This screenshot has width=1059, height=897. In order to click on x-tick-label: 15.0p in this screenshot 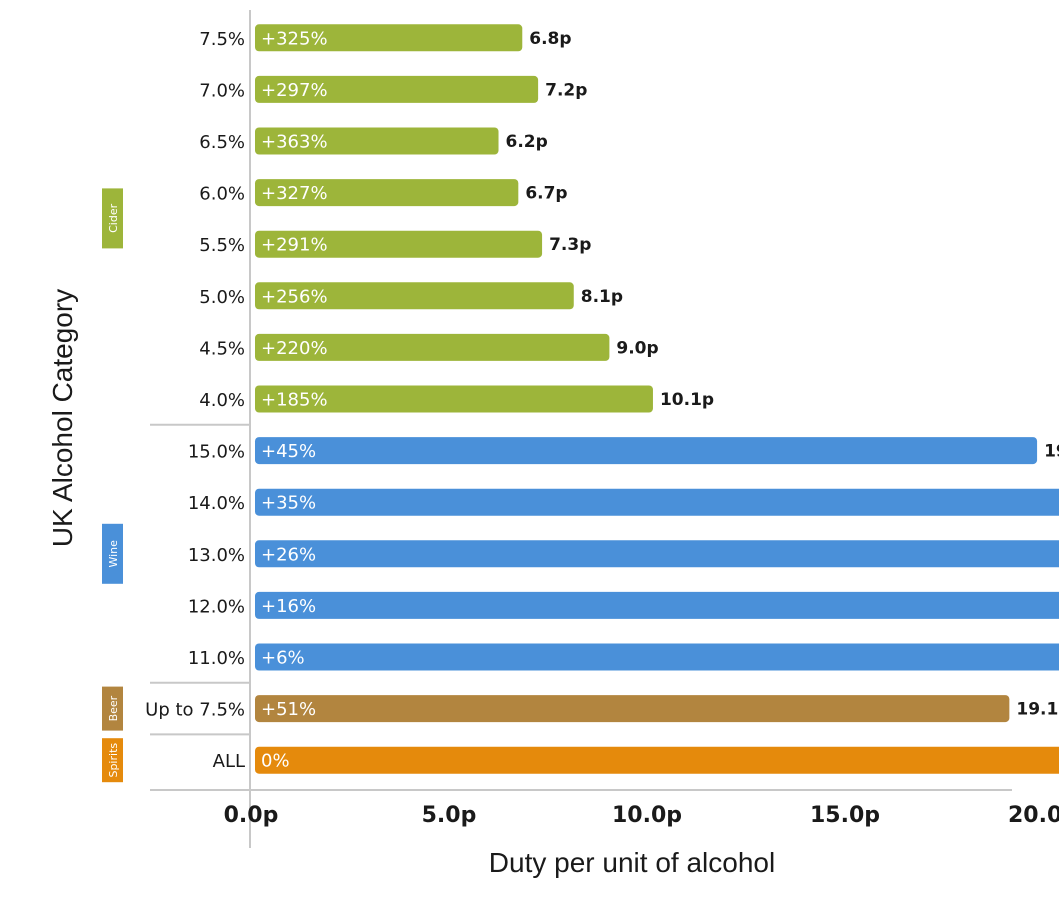, I will do `click(845, 815)`.